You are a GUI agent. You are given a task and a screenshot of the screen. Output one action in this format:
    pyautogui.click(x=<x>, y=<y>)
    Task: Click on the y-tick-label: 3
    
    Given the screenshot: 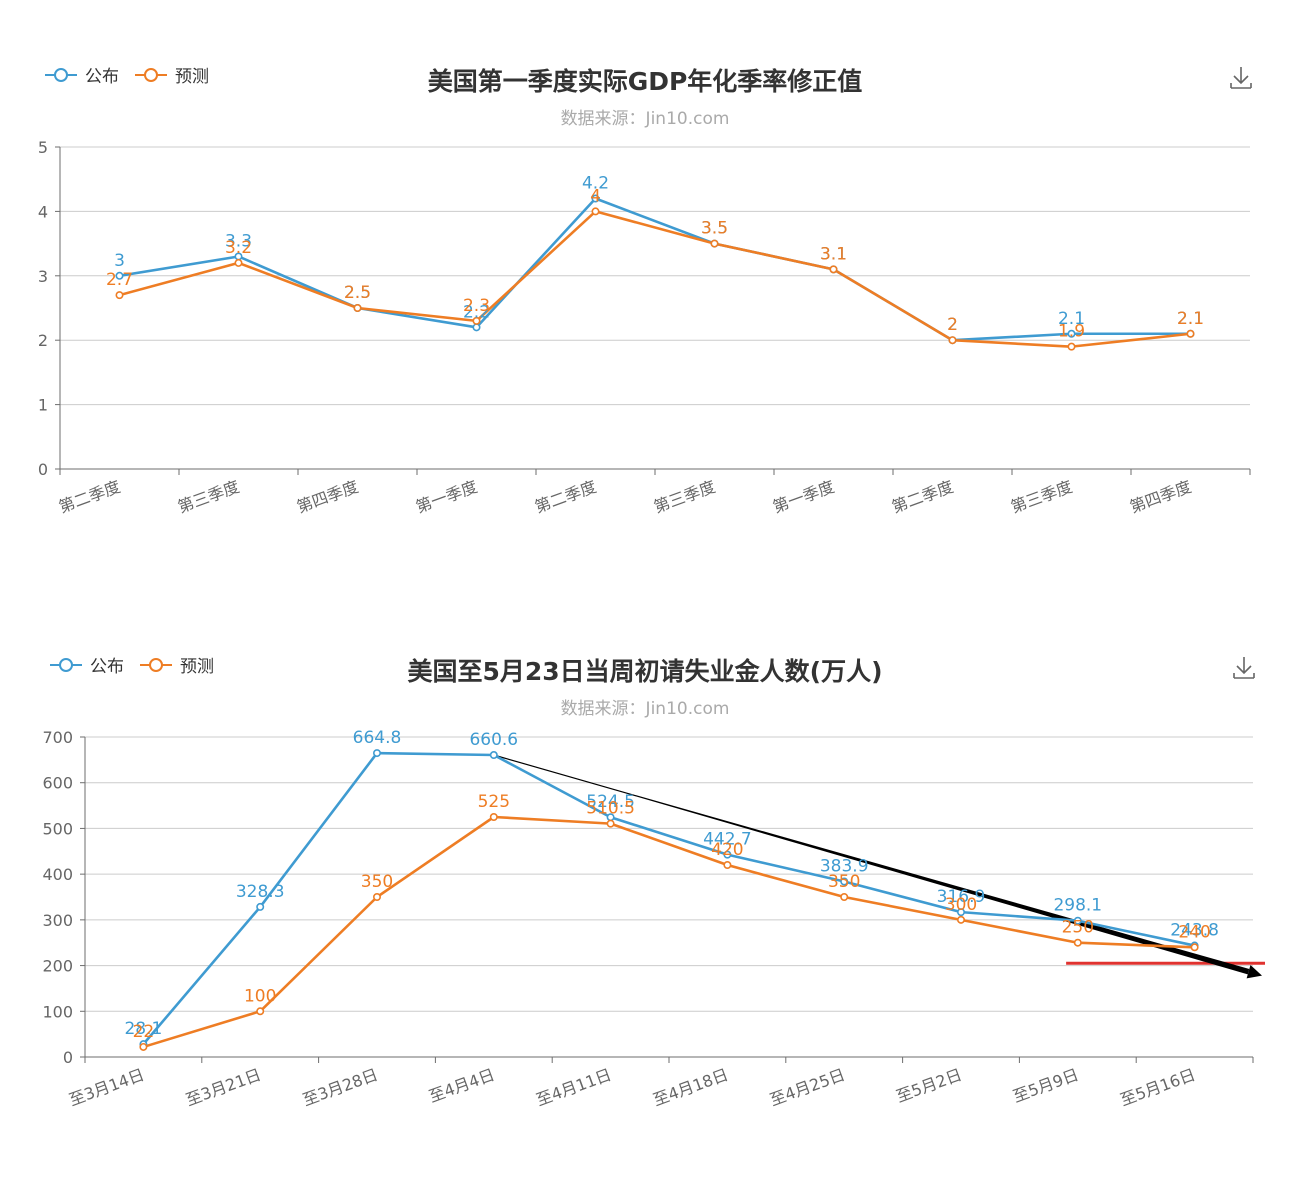 What is the action you would take?
    pyautogui.click(x=43, y=276)
    